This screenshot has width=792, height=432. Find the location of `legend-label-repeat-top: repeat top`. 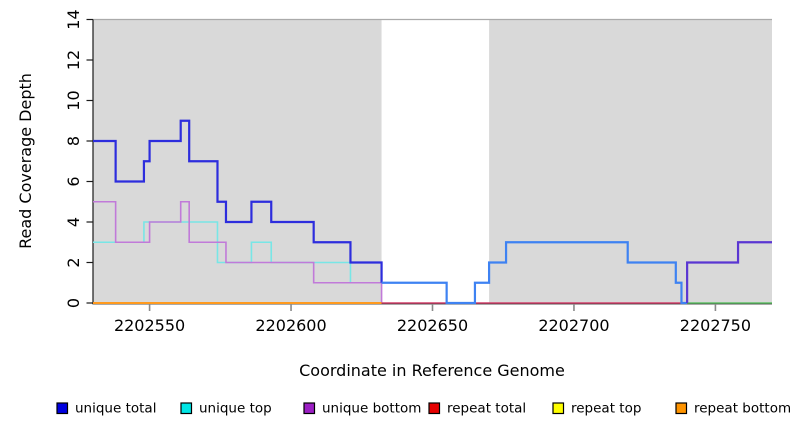

legend-label-repeat-top: repeat top is located at coordinates (606, 409).